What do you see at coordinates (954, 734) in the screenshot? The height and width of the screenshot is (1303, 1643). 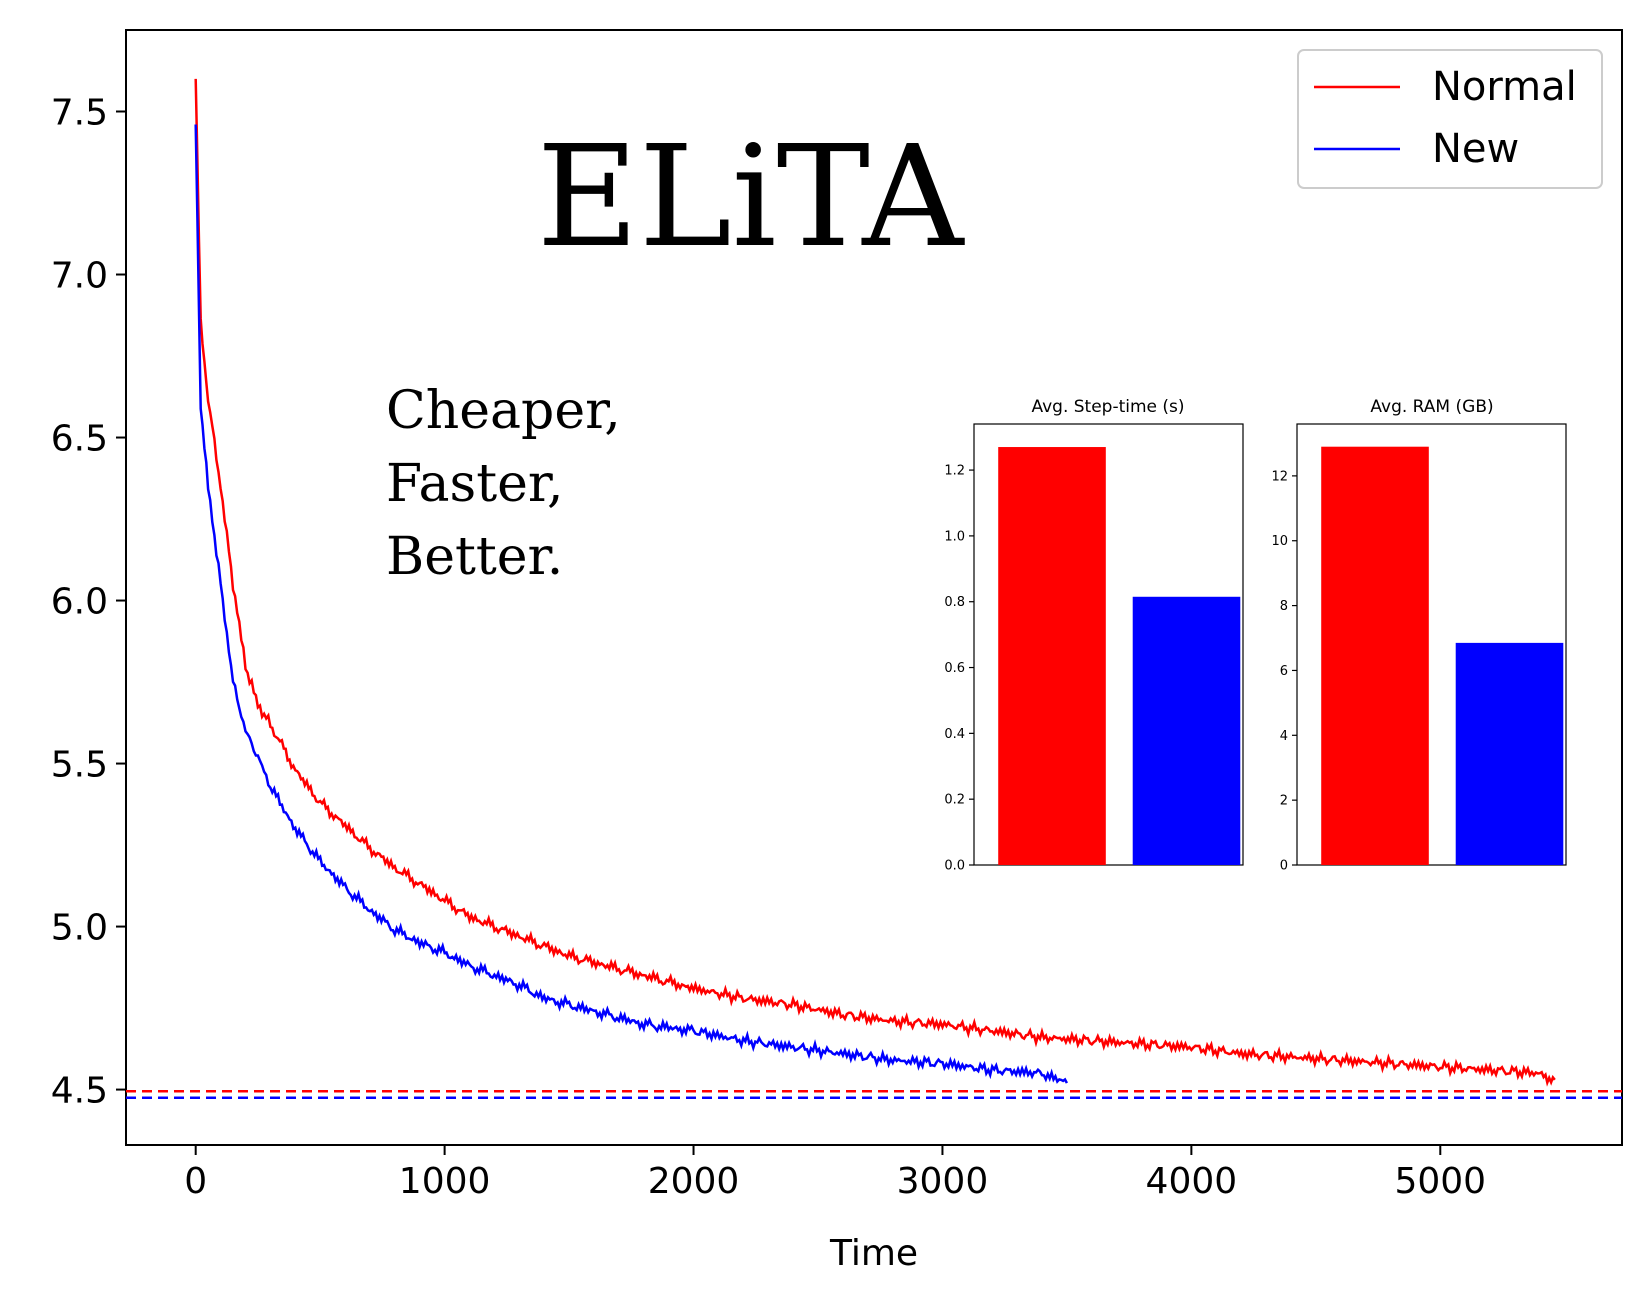 I see `step-time-y-tick-label: 0.4` at bounding box center [954, 734].